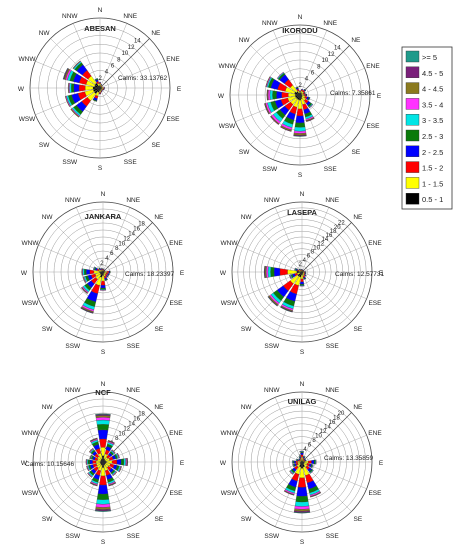 The height and width of the screenshot is (550, 454). Describe the element at coordinates (107, 259) in the screenshot. I see `radial-tick-label: 4` at that location.